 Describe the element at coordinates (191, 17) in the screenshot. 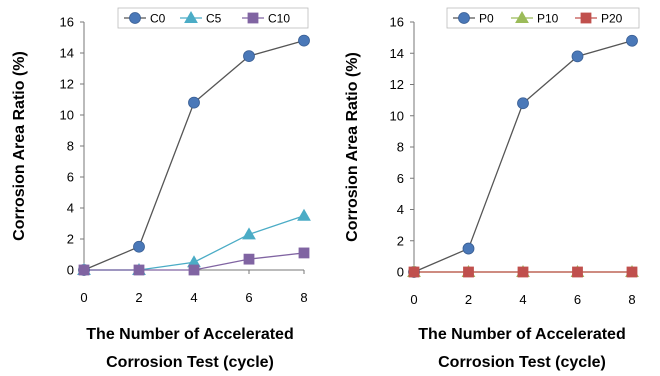

I see `legend-marker-C5` at that location.